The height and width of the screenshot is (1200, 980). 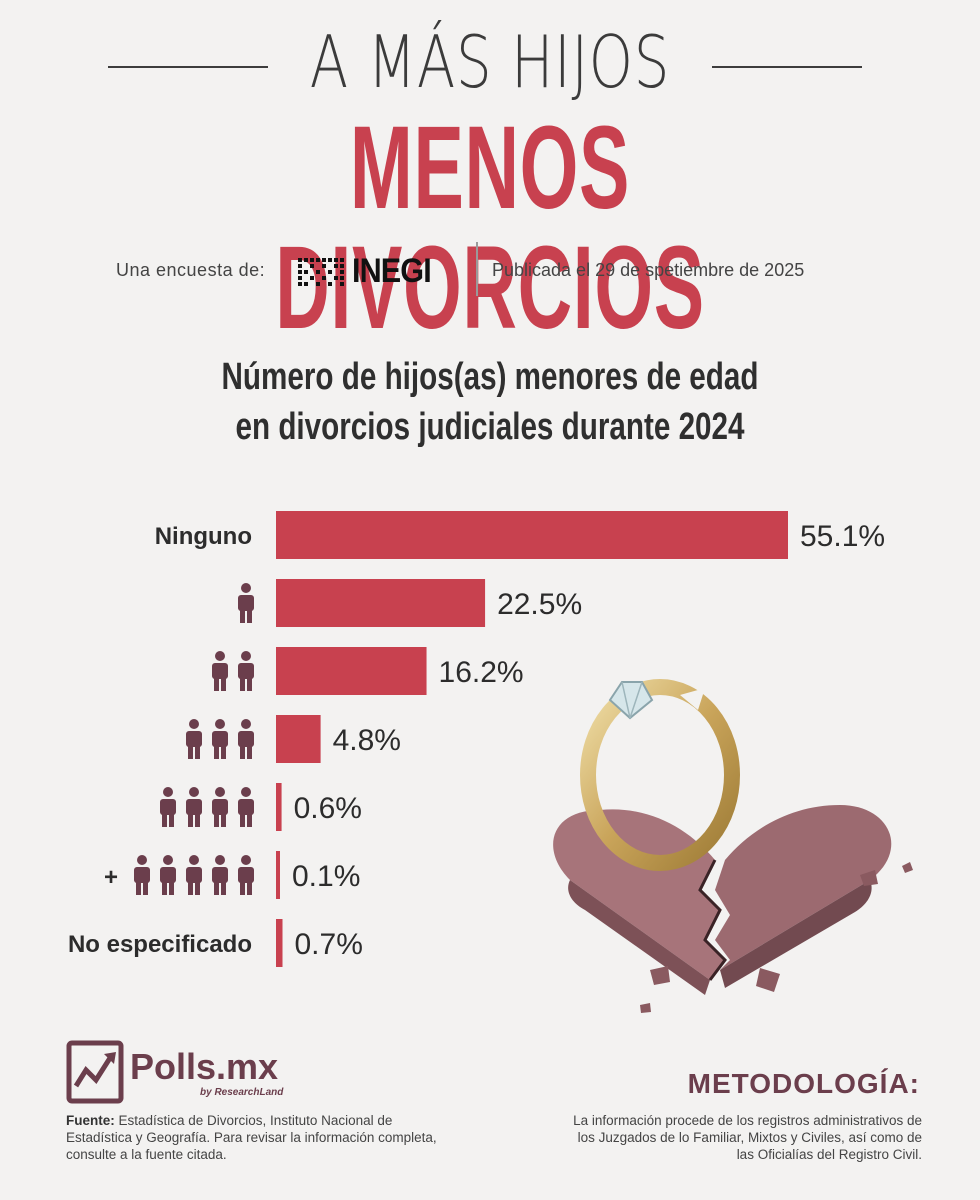 What do you see at coordinates (329, 944) in the screenshot?
I see `value-label-No especificado: 0.7%` at bounding box center [329, 944].